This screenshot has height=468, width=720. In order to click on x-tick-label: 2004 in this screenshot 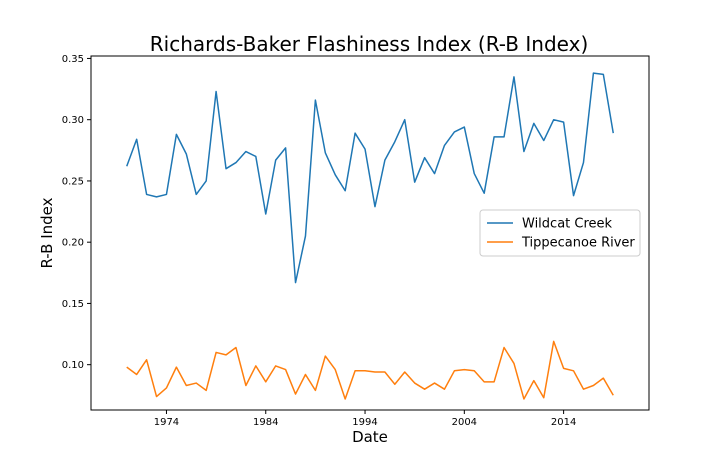, I will do `click(464, 422)`.